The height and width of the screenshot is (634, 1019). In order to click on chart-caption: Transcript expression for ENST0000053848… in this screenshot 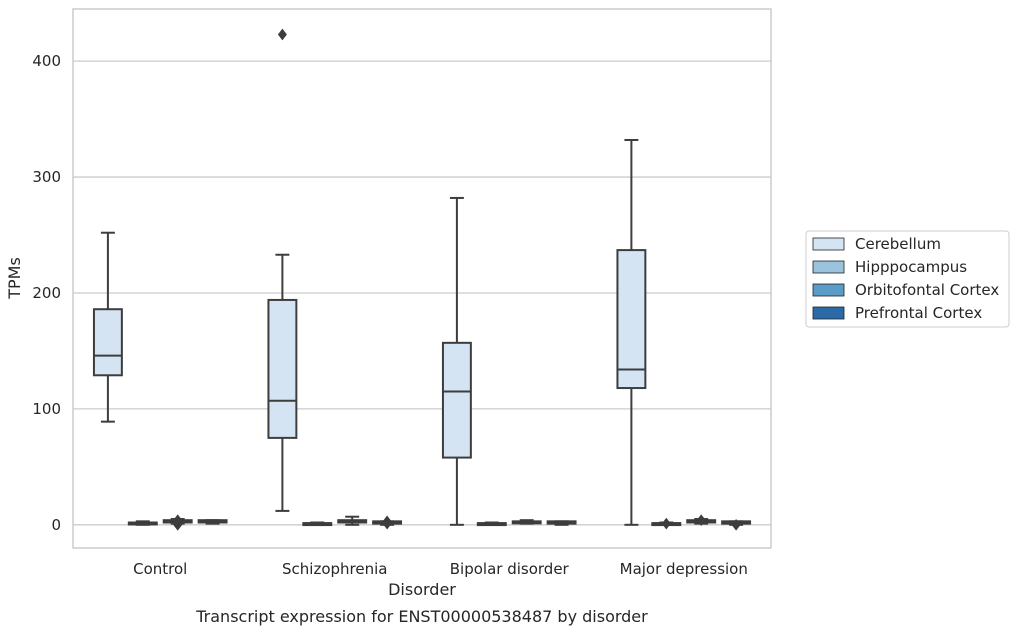, I will do `click(421, 616)`.